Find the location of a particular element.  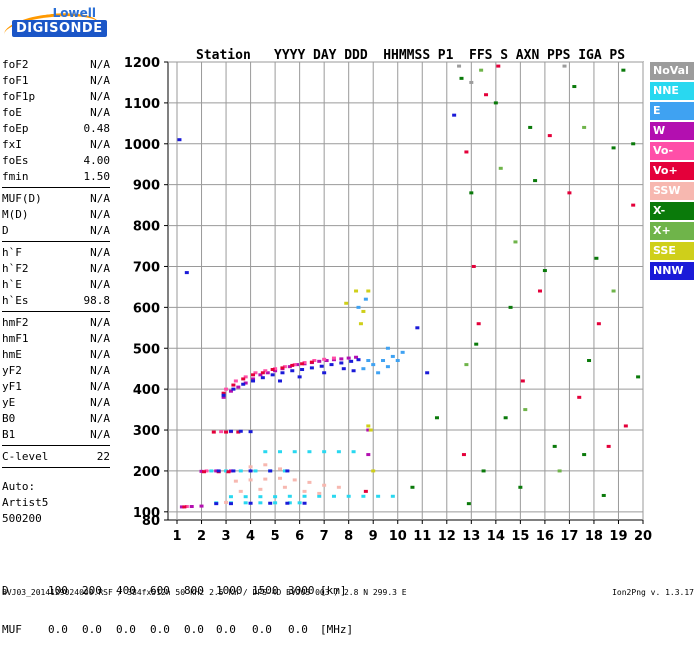

legend-item-noval: NoVal is located at coordinates (672, 71).